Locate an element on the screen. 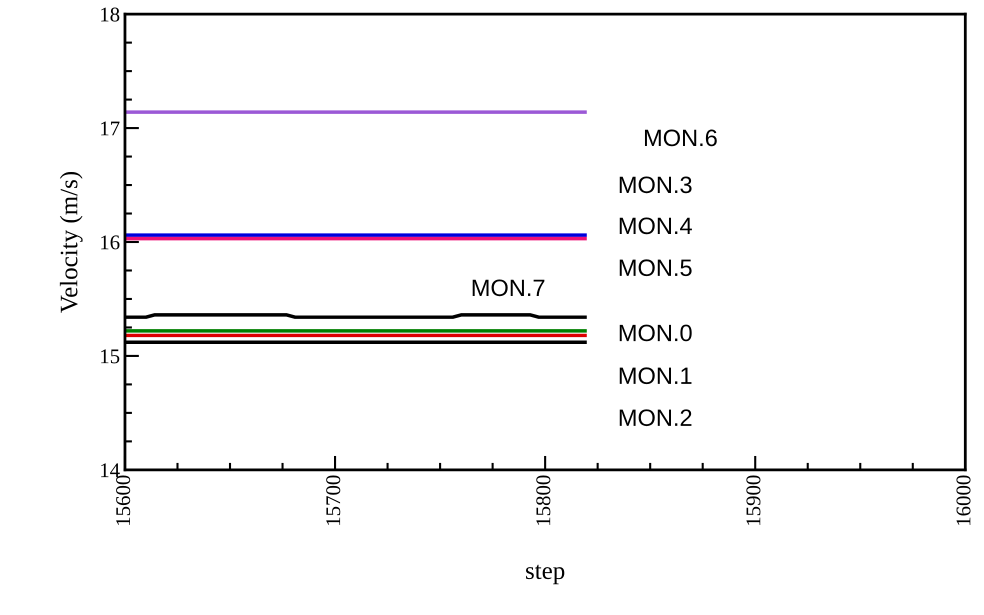 The height and width of the screenshot is (615, 984). x-tick-label: 15800 is located at coordinates (543, 500).